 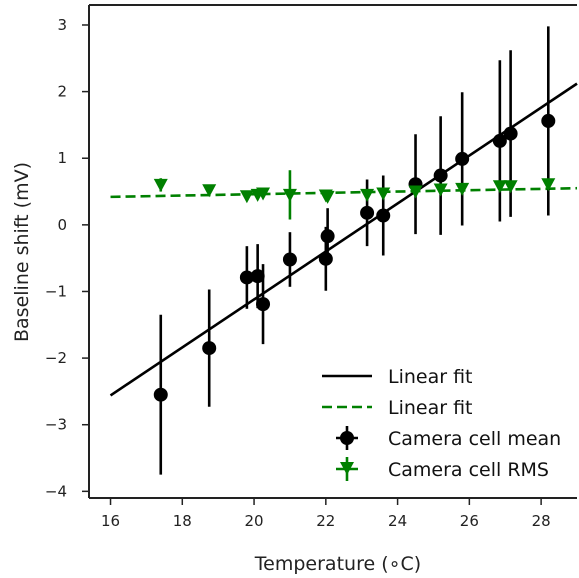 What do you see at coordinates (430, 408) in the screenshot?
I see `legend-label-linear-fit-dashed: Linear fit` at bounding box center [430, 408].